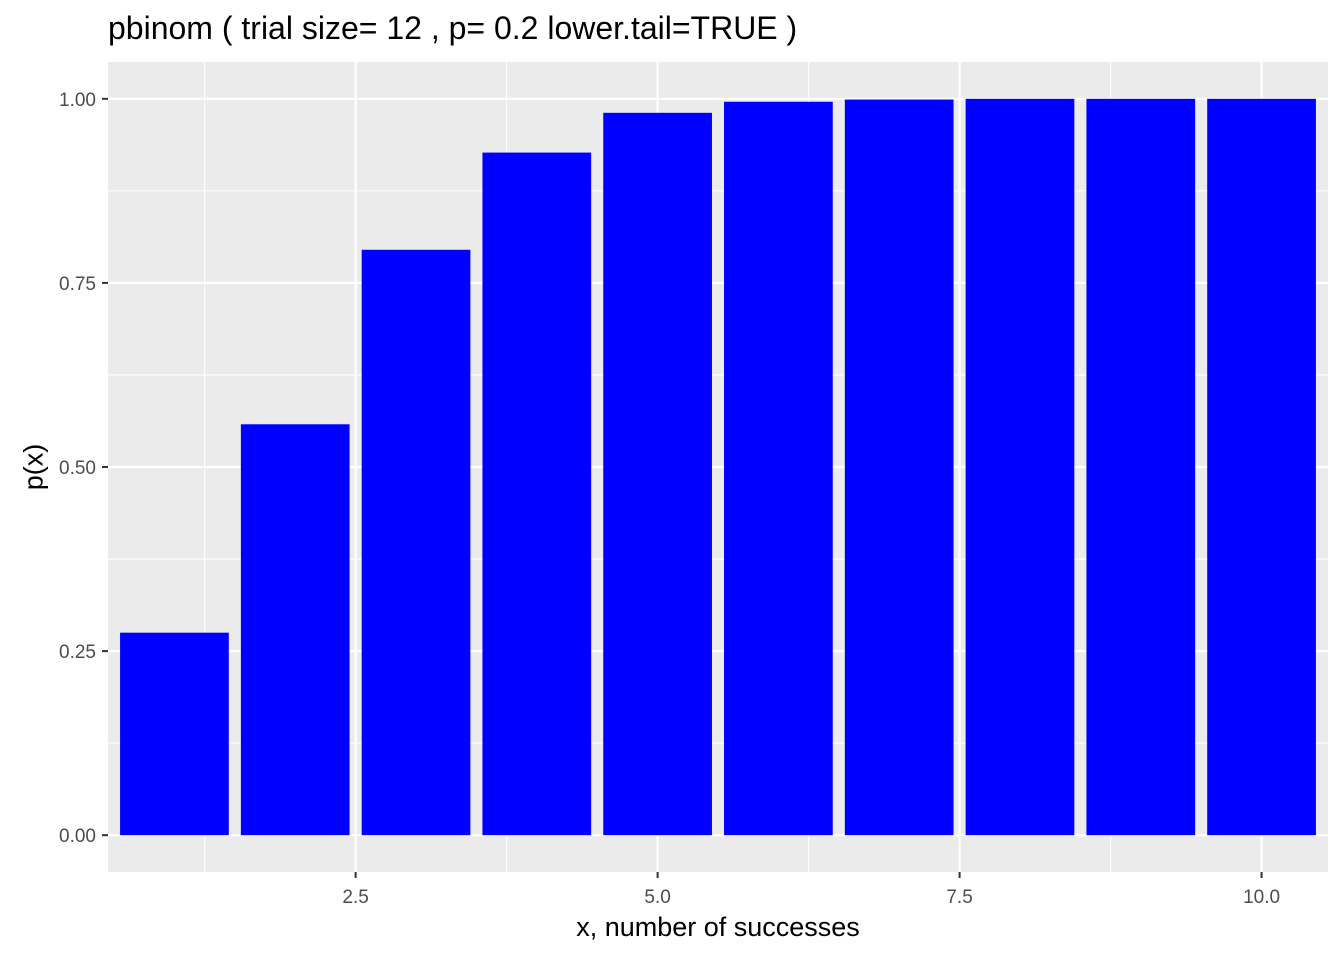 The image size is (1344, 960). Describe the element at coordinates (77, 468) in the screenshot. I see `y-tick-label: 0.50` at that location.